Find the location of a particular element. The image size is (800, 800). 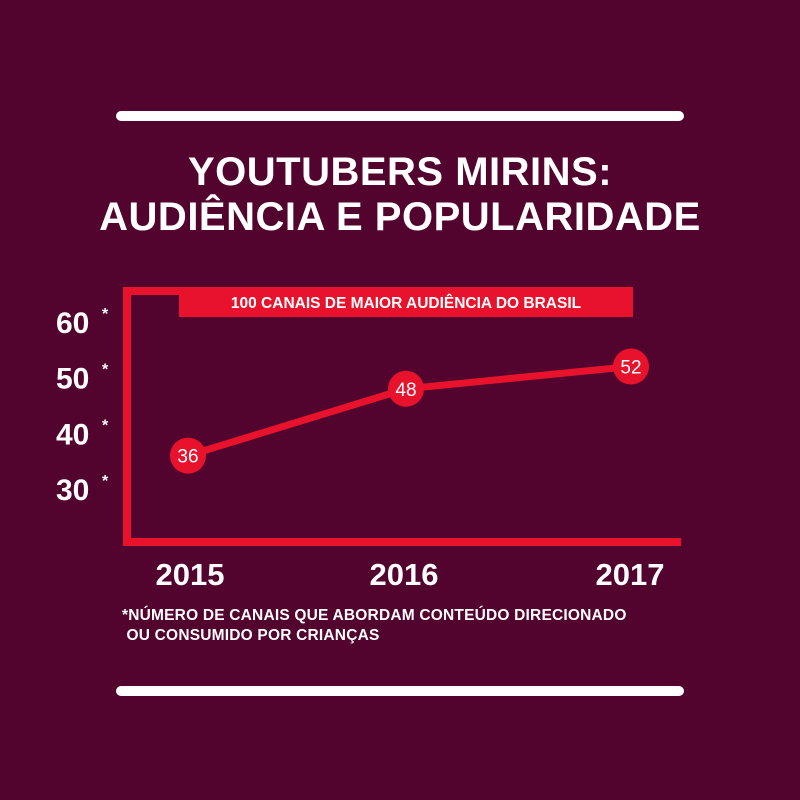

bottom-divider is located at coordinates (400, 691).